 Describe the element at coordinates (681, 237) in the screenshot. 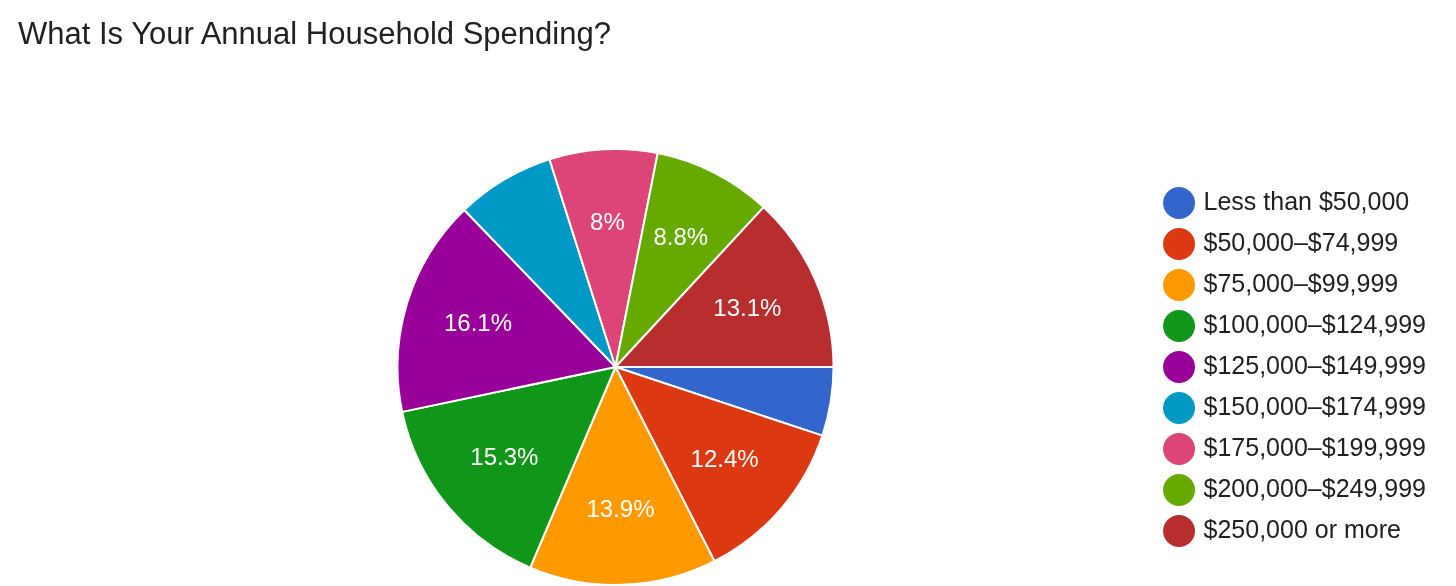

I see `data-label: 8.8%` at that location.